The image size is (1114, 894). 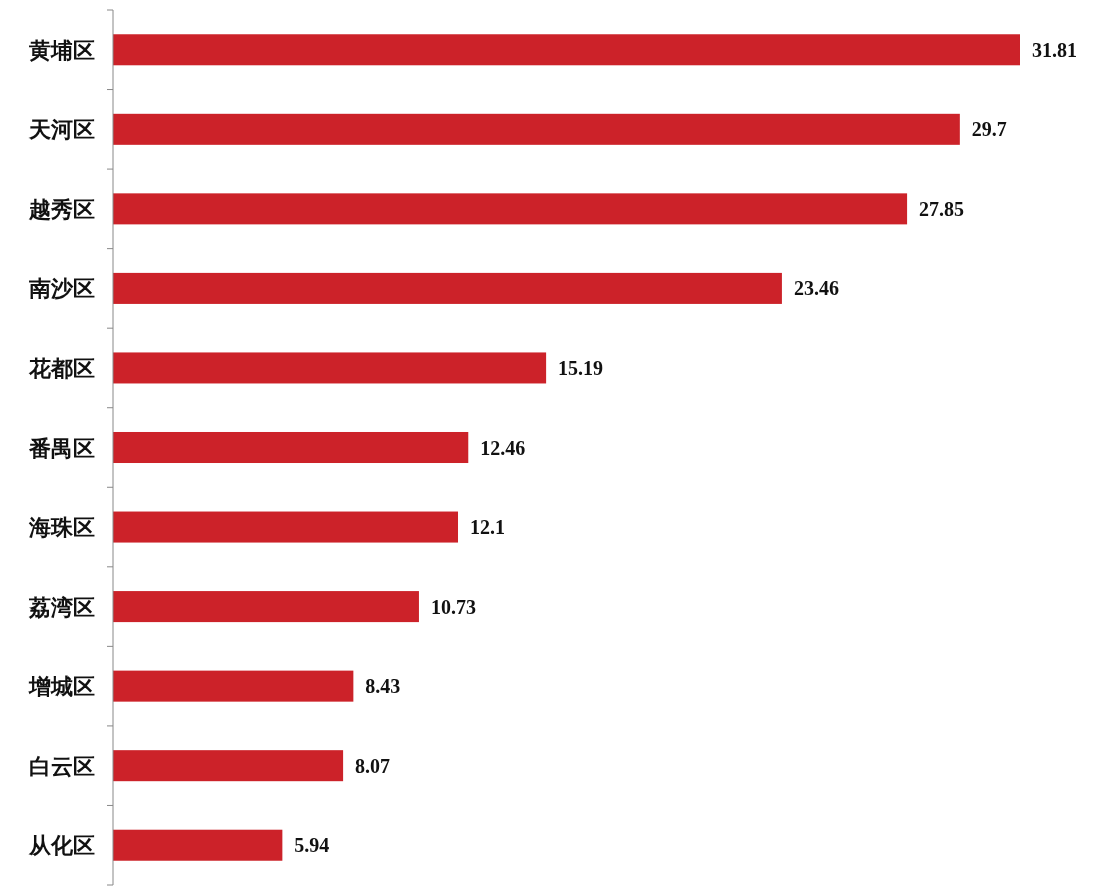 What do you see at coordinates (816, 288) in the screenshot?
I see `data-label: 23.46` at bounding box center [816, 288].